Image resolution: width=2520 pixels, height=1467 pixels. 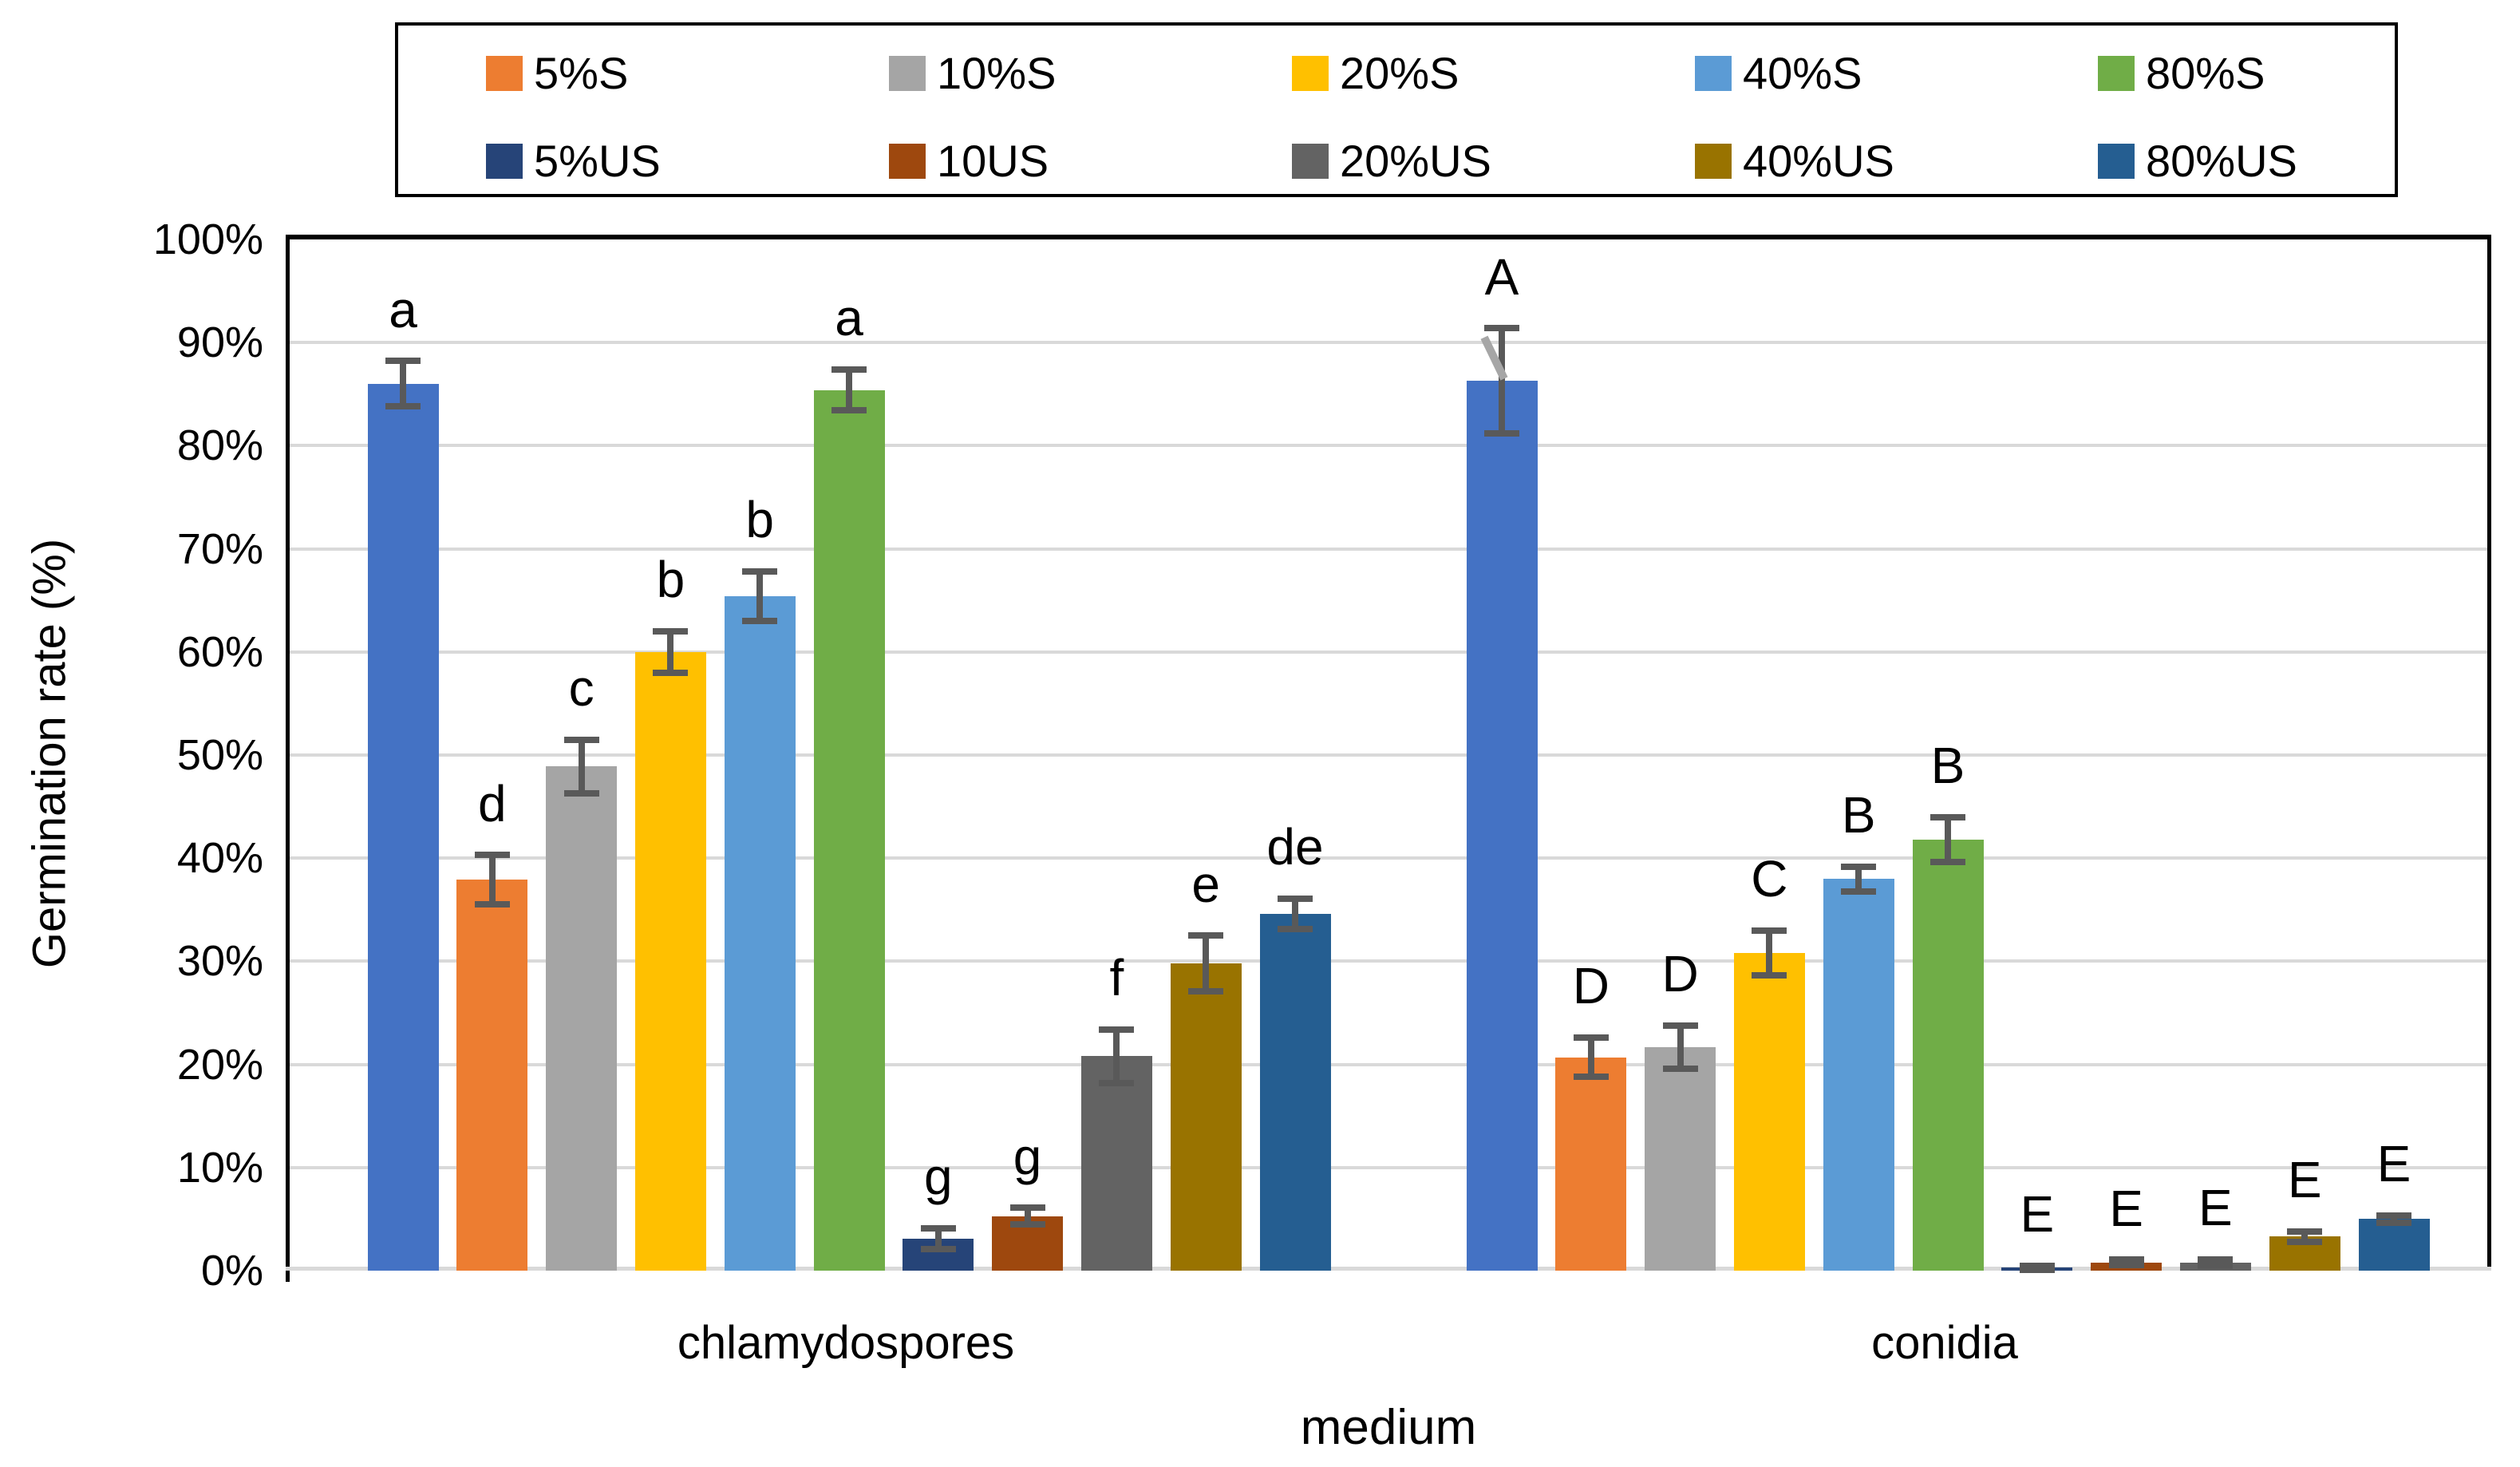 I want to click on legend-item-80%S: 80%S, so click(x=2182, y=73).